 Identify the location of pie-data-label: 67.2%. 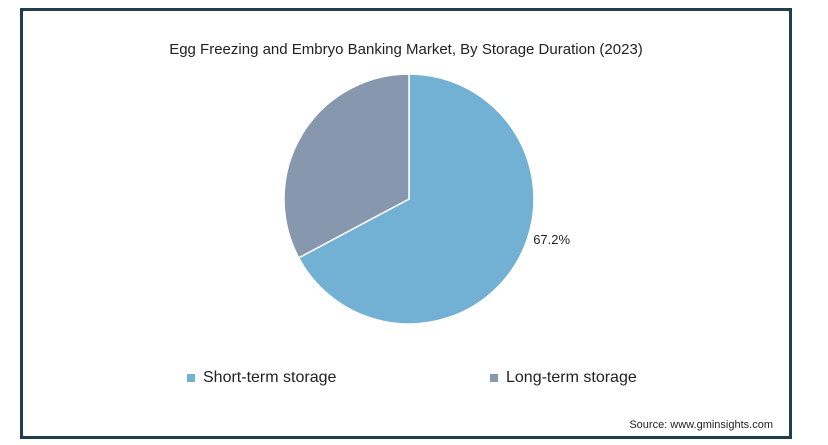
(551, 239).